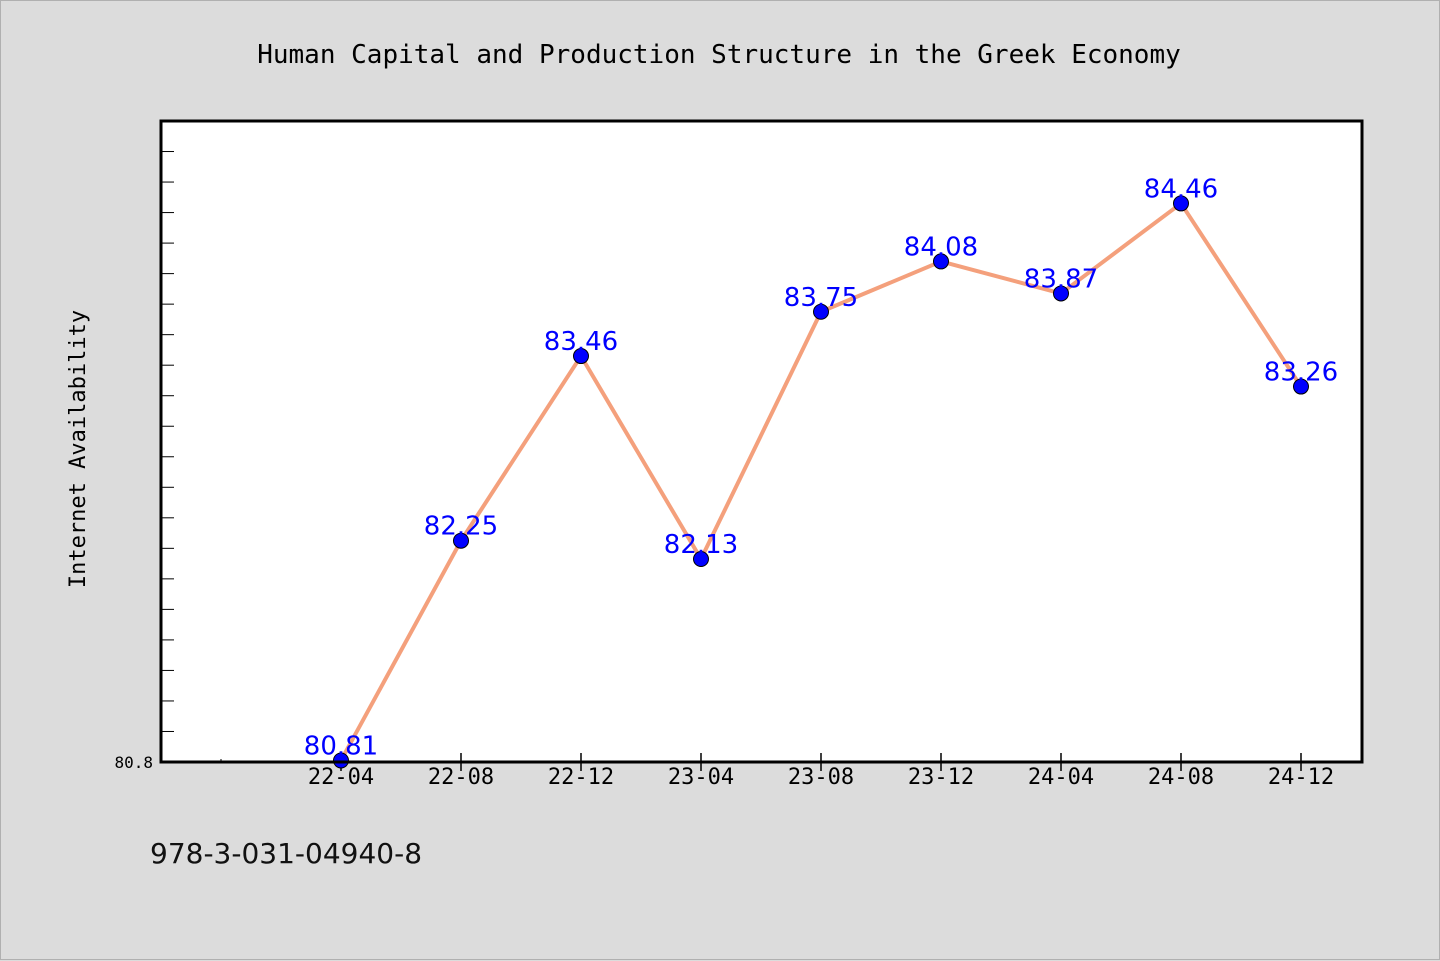  Describe the element at coordinates (581, 777) in the screenshot. I see `x-tick-label: 22-12` at that location.